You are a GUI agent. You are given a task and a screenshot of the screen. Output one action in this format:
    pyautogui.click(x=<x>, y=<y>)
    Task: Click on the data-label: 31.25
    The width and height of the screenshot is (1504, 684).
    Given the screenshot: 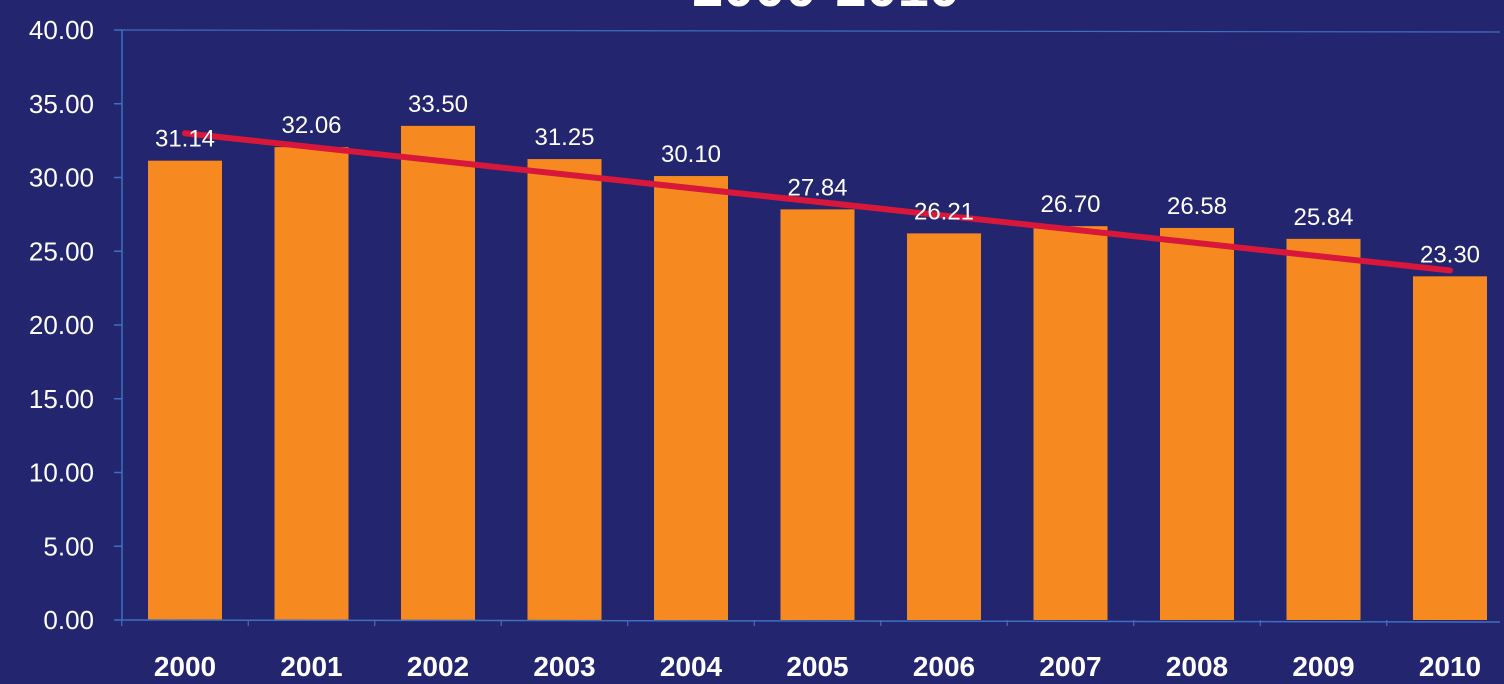 What is the action you would take?
    pyautogui.click(x=564, y=137)
    